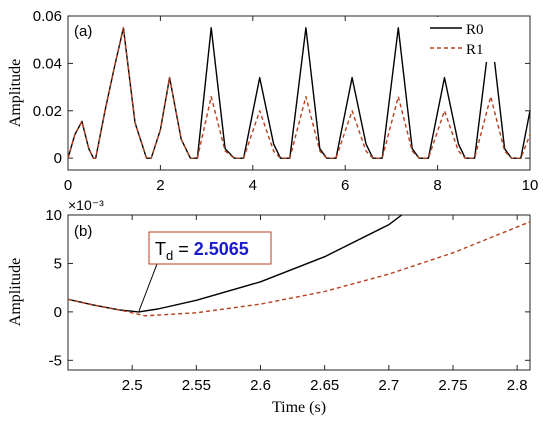  Describe the element at coordinates (15, 93) in the screenshot. I see `panel-a-ylabel: Amplitude` at that location.